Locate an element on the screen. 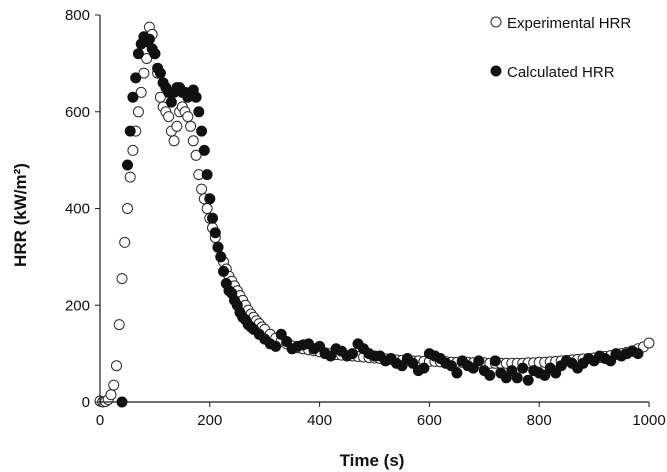 The width and height of the screenshot is (667, 472). y-tick-label-2: 400 is located at coordinates (77, 209).